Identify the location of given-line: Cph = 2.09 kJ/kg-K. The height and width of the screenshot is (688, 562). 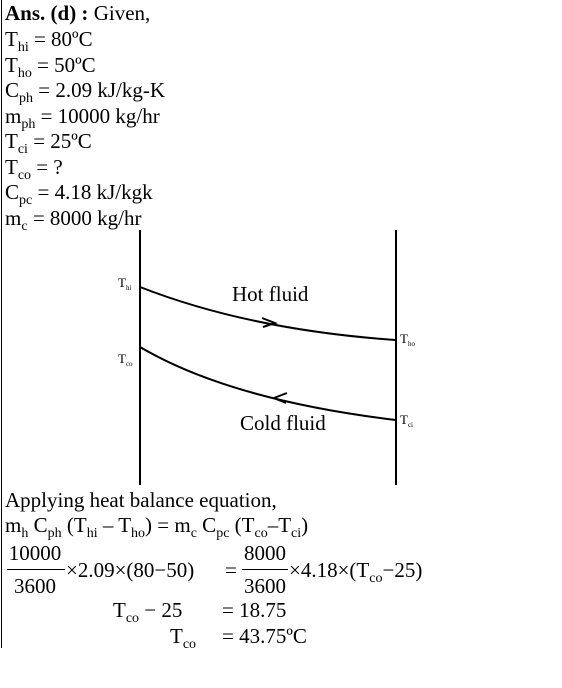
(85, 92).